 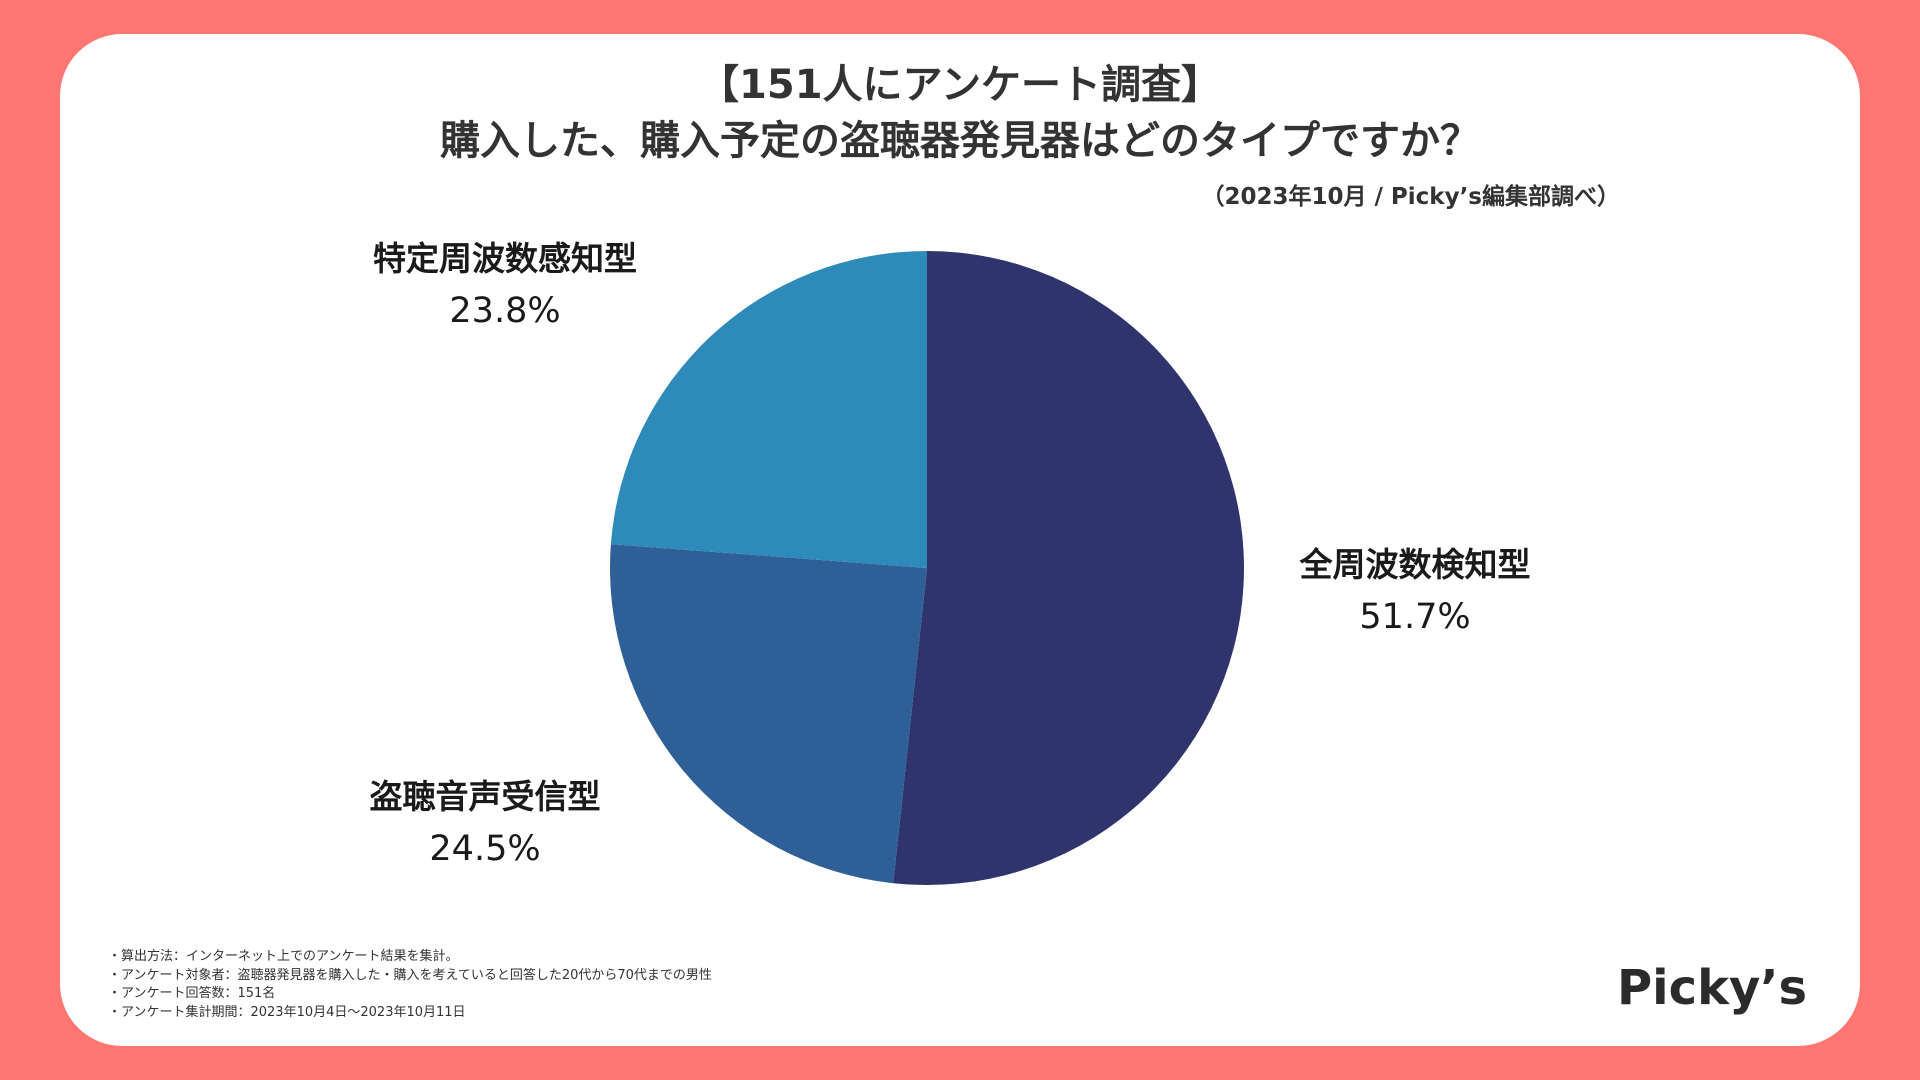 I want to click on pie-slice-specific-frequency, so click(x=768, y=409).